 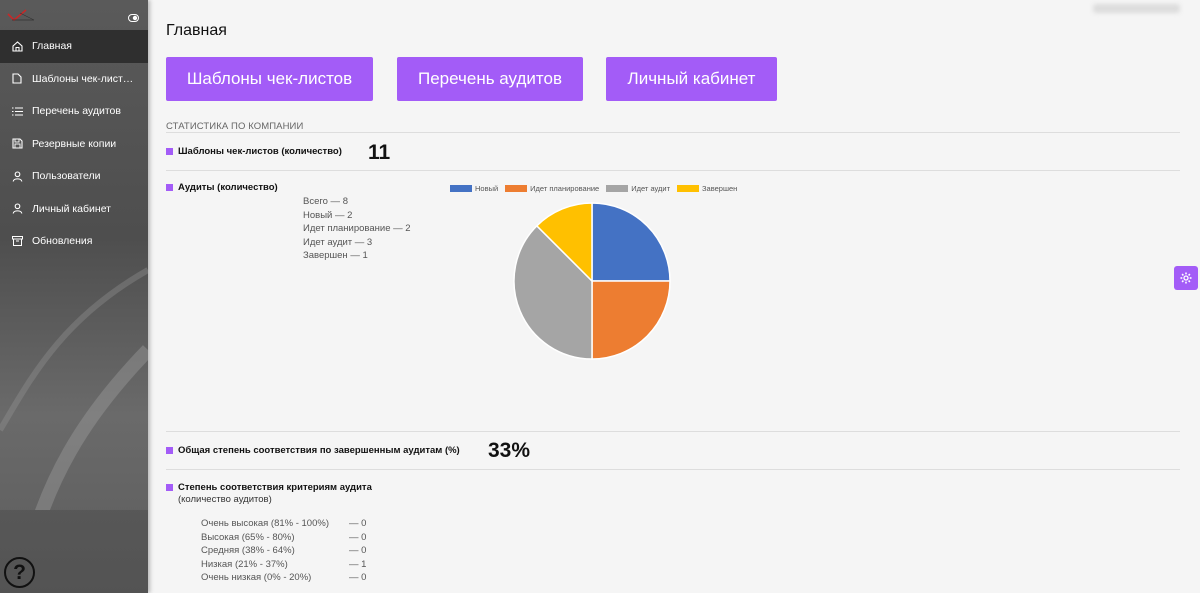 I want to click on cabinet-button: Личный кабинет, so click(x=691, y=79).